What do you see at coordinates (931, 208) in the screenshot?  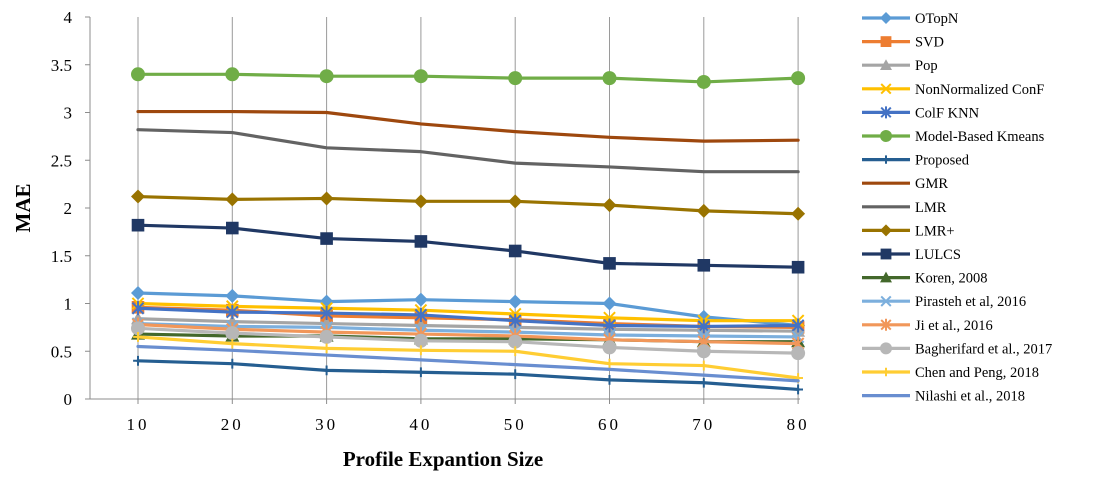 I see `legend-label: LMR` at bounding box center [931, 208].